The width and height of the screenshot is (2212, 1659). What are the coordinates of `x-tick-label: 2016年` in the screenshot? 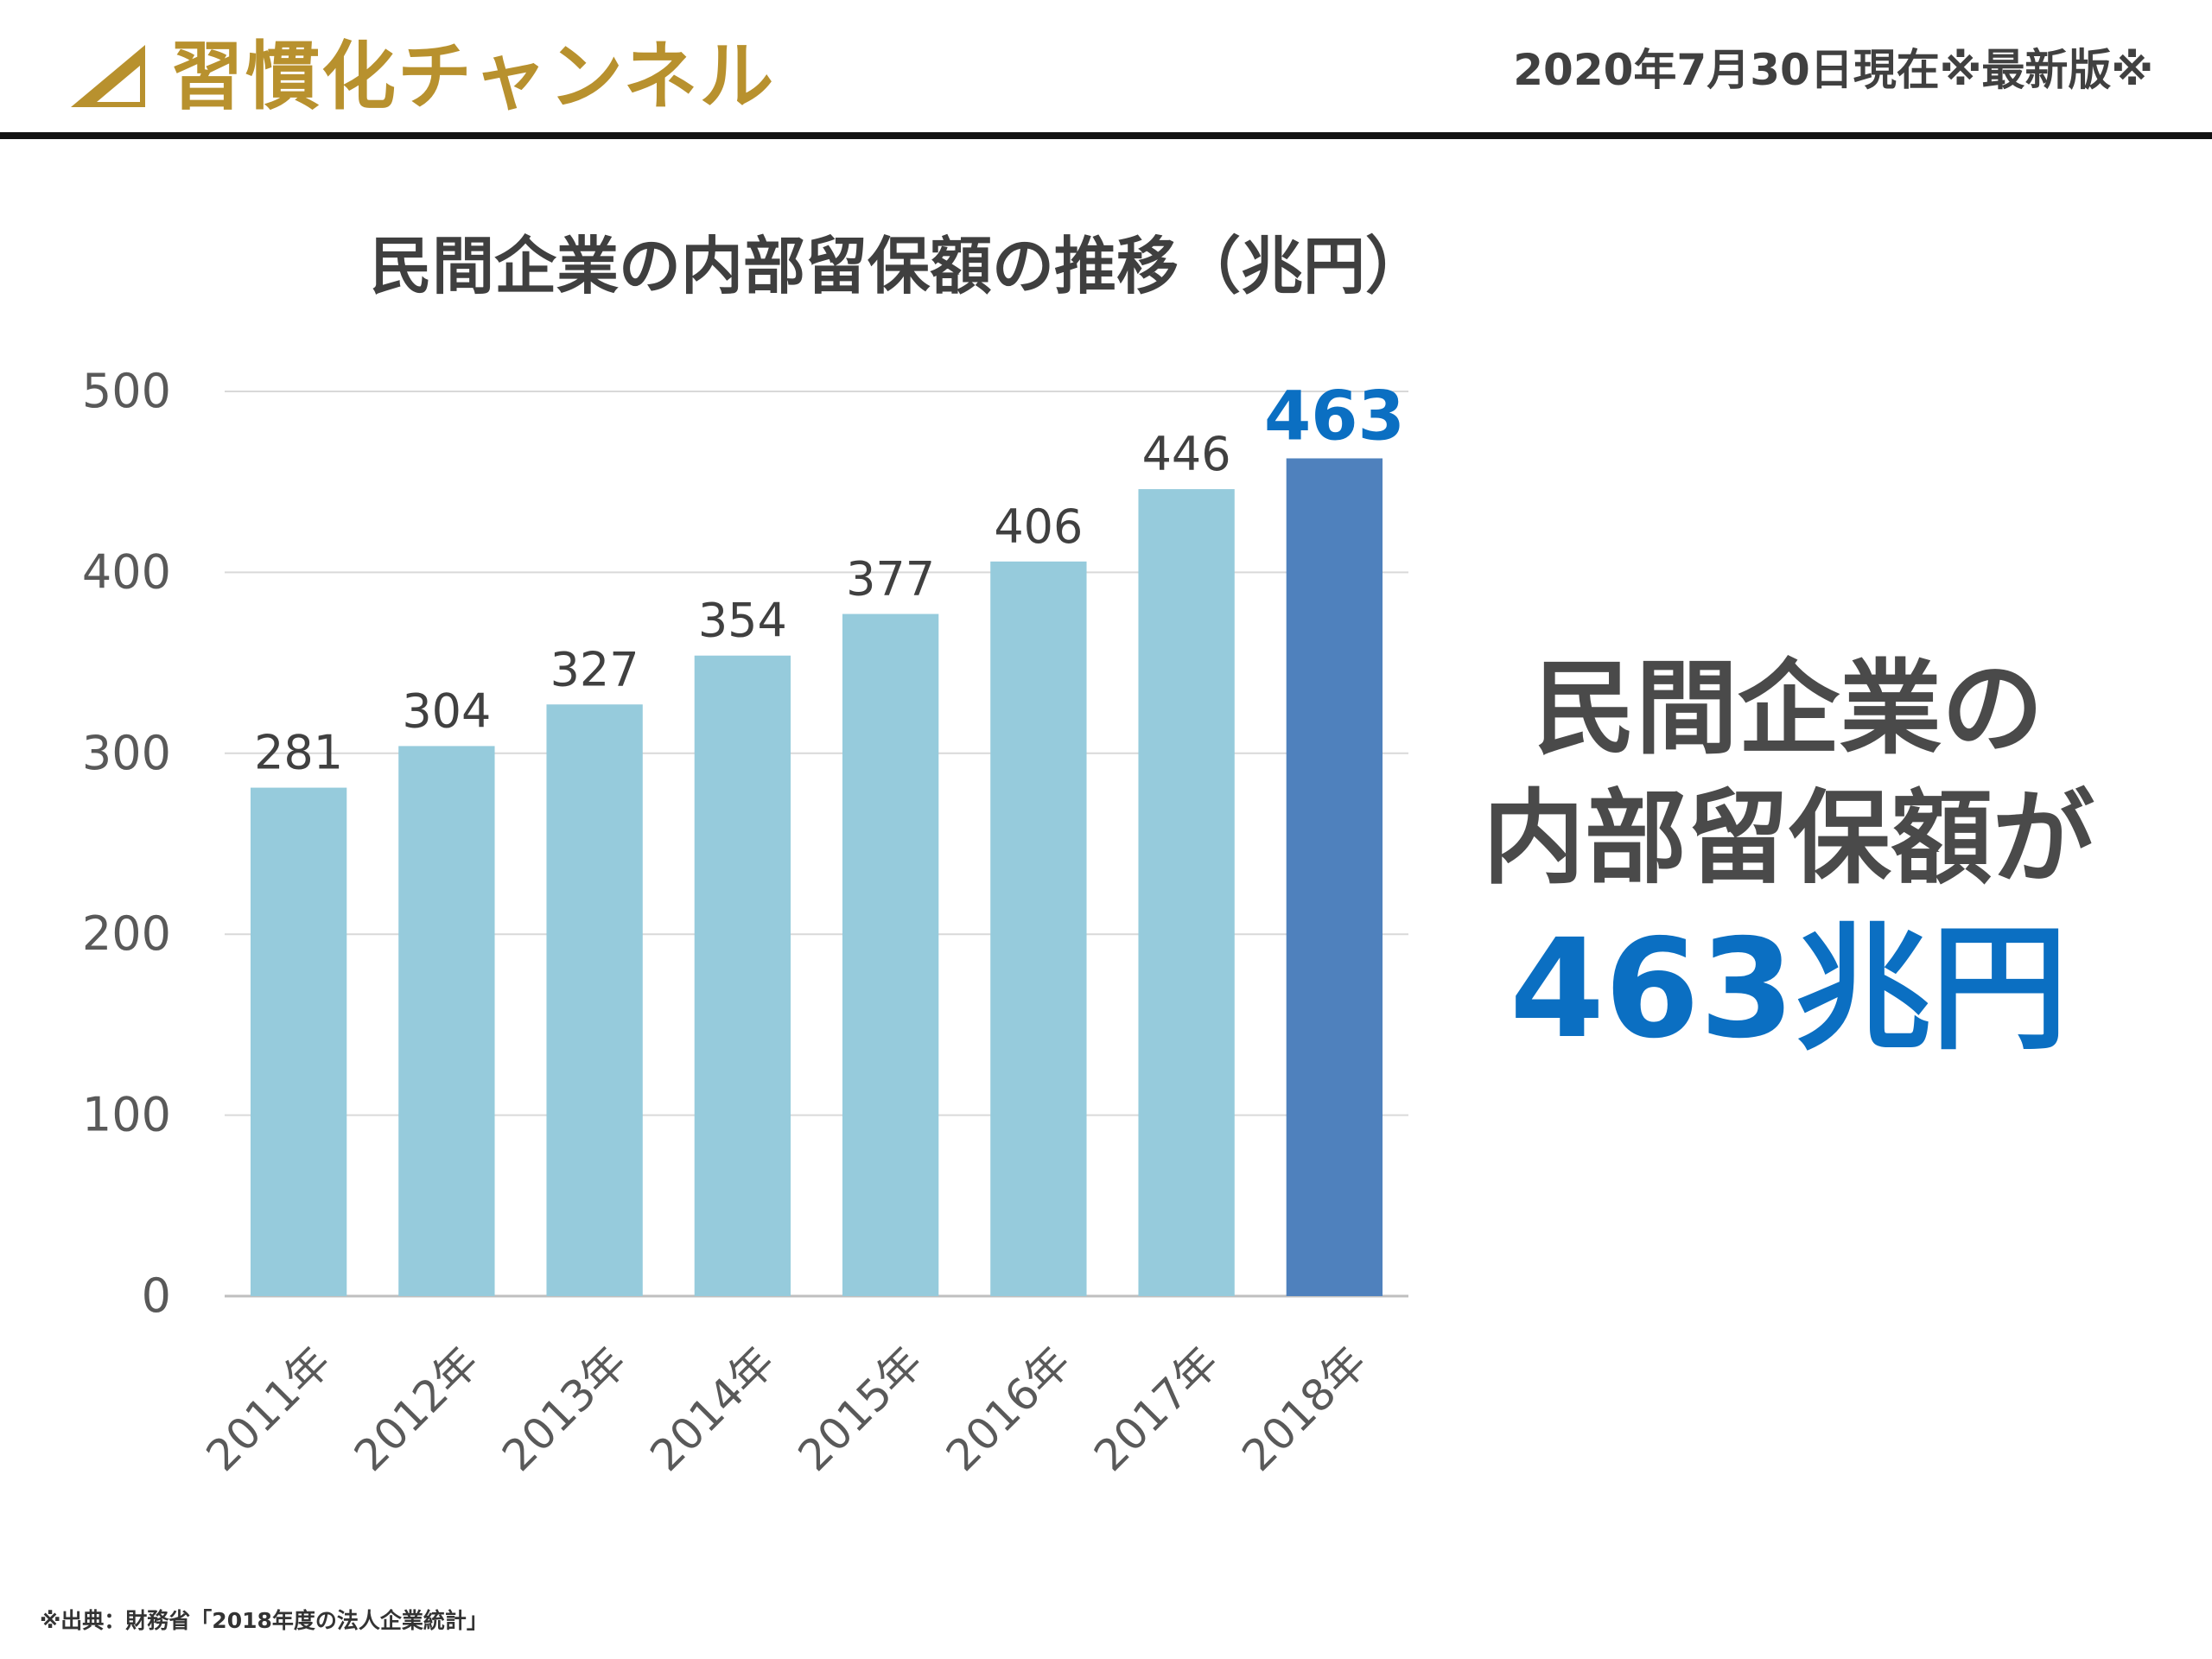 It's located at (1008, 1408).